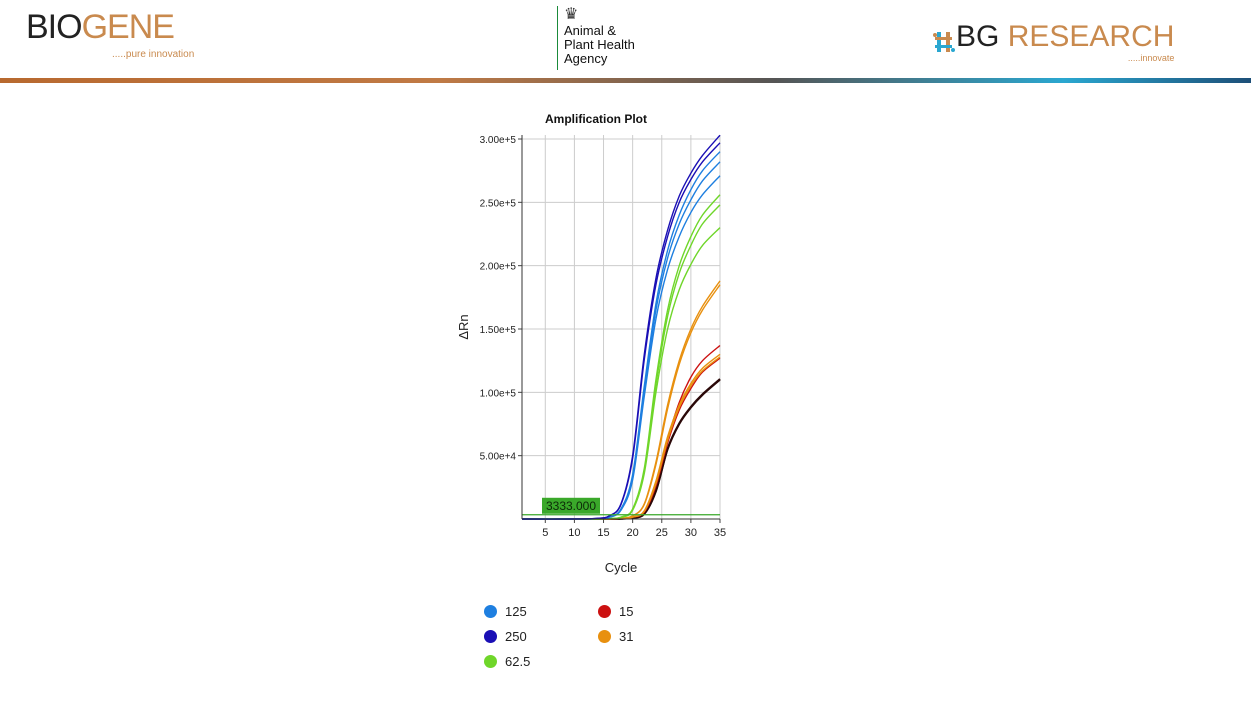 This screenshot has height=703, width=1251. I want to click on header-divider, so click(625, 80).